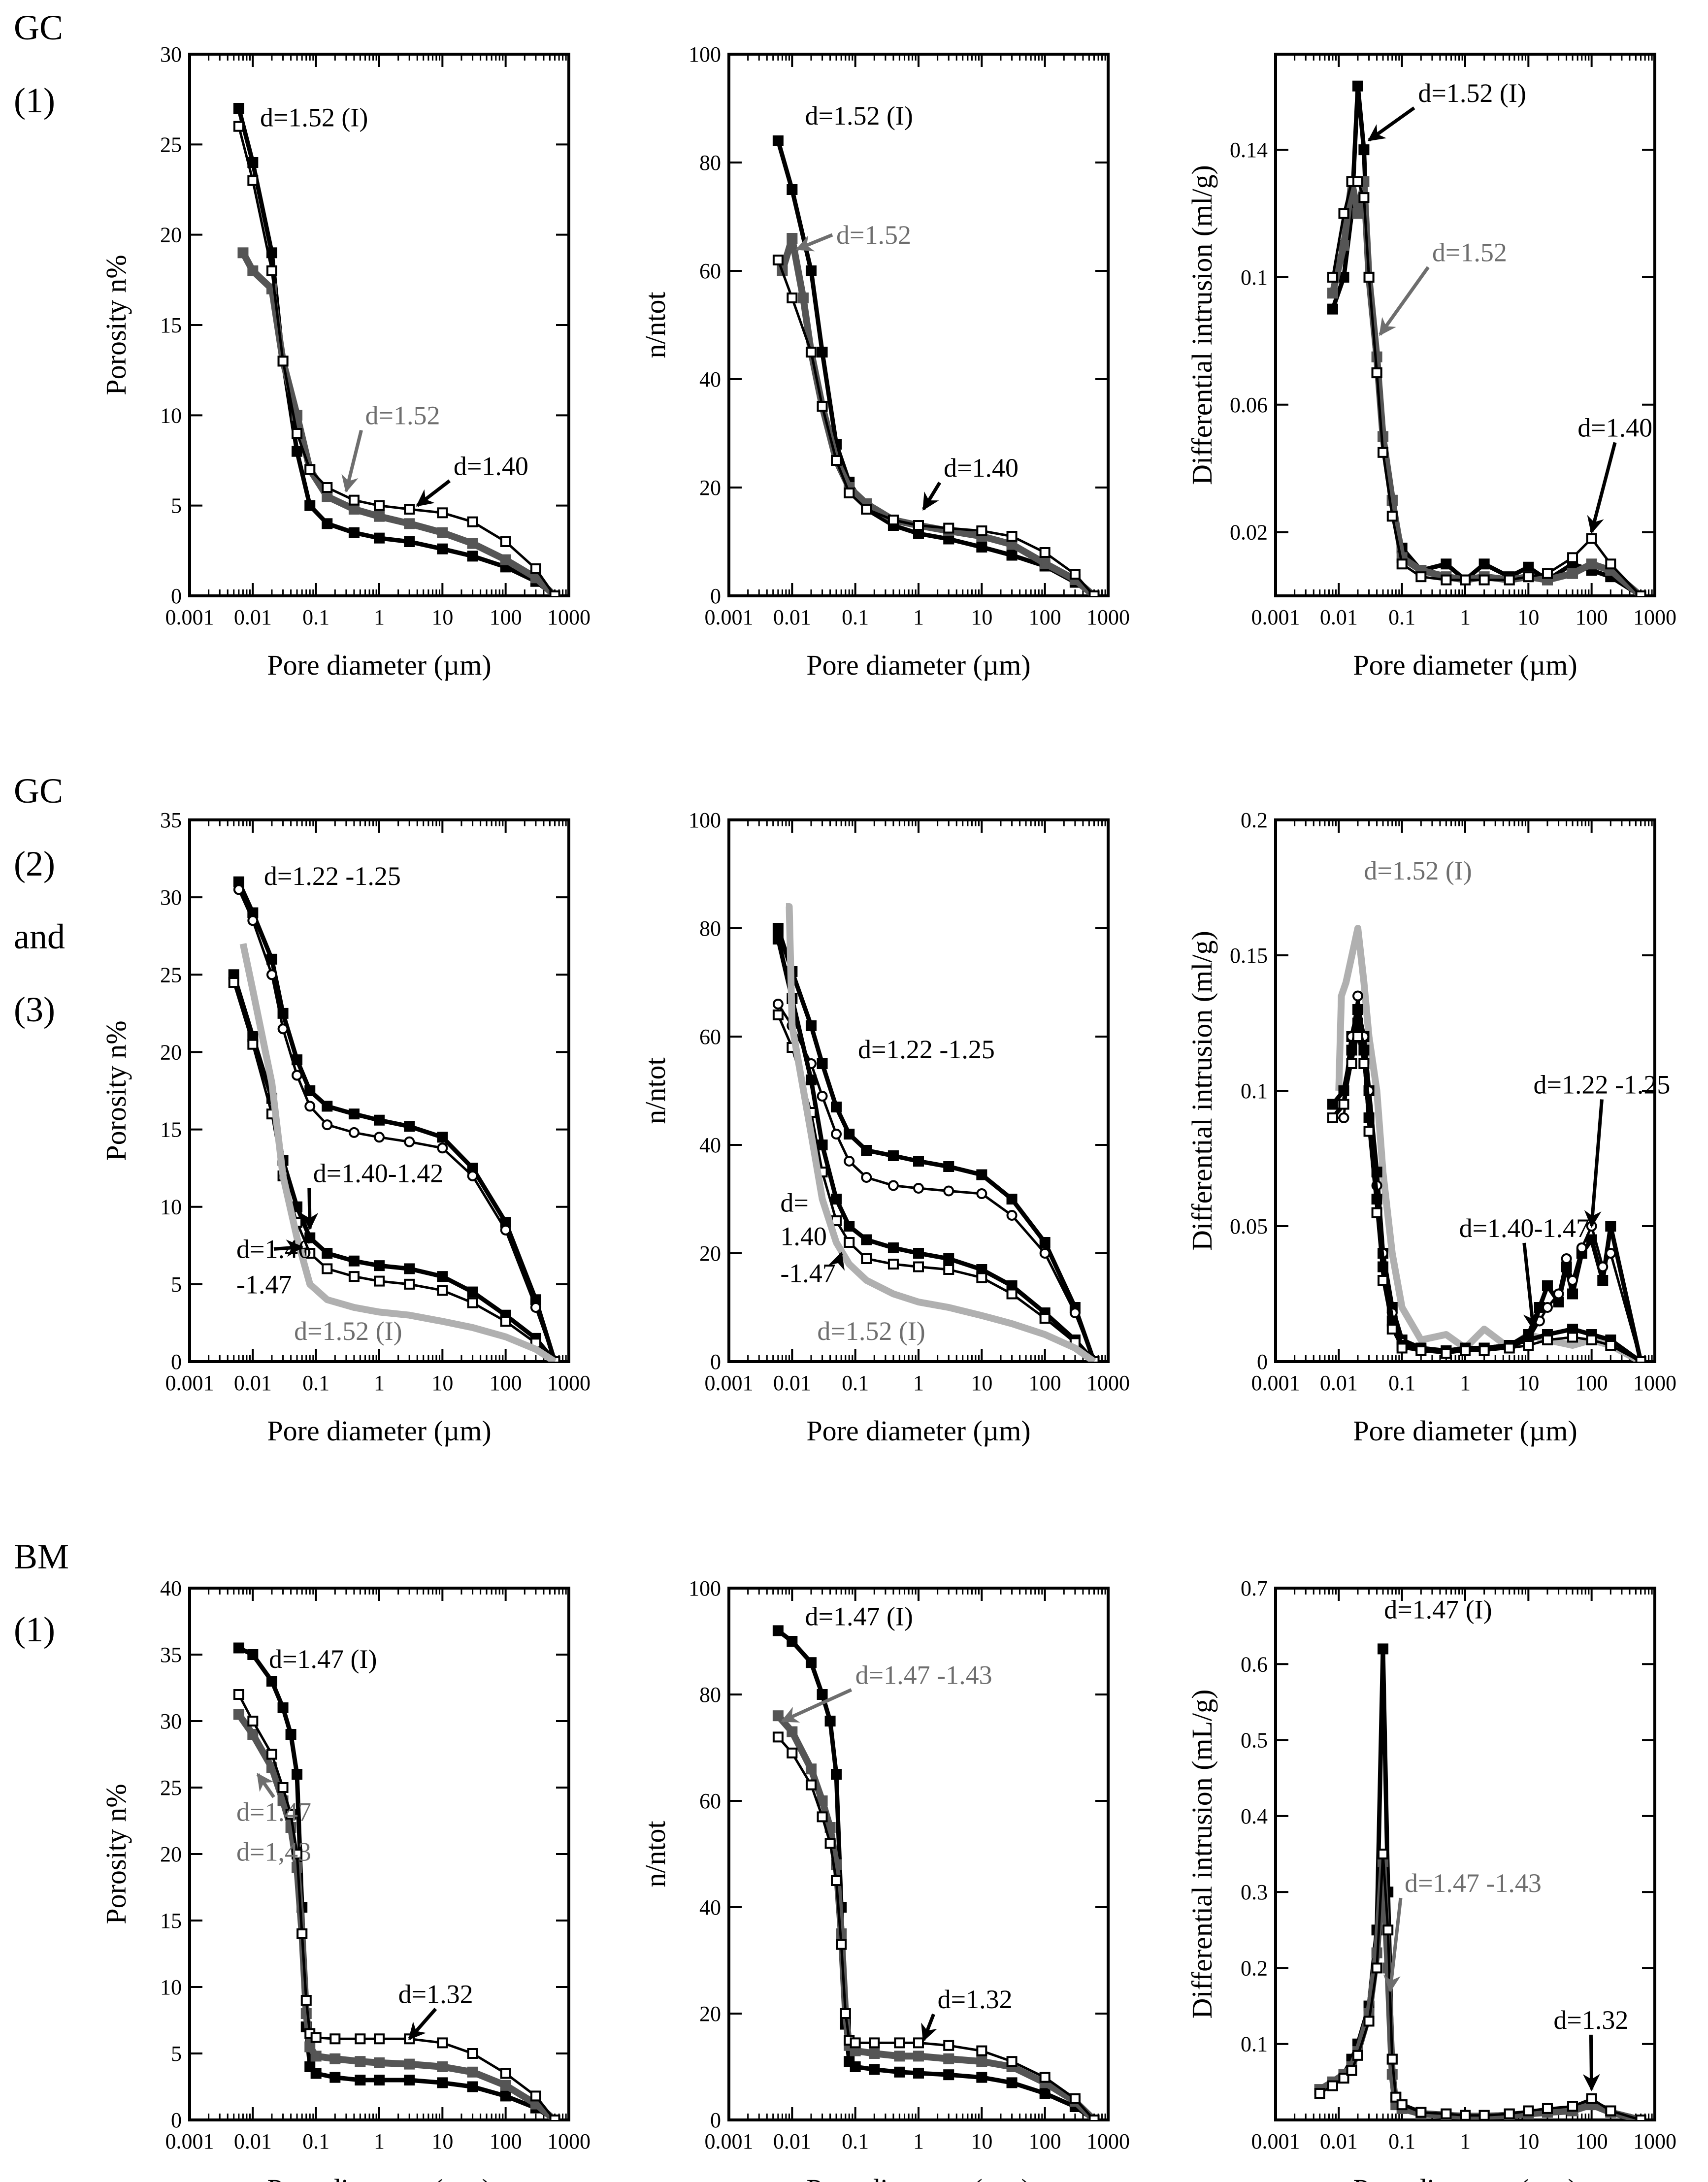 This screenshot has height=2182, width=1708. Describe the element at coordinates (171, 820) in the screenshot. I see `y-tick-label: 35` at that location.